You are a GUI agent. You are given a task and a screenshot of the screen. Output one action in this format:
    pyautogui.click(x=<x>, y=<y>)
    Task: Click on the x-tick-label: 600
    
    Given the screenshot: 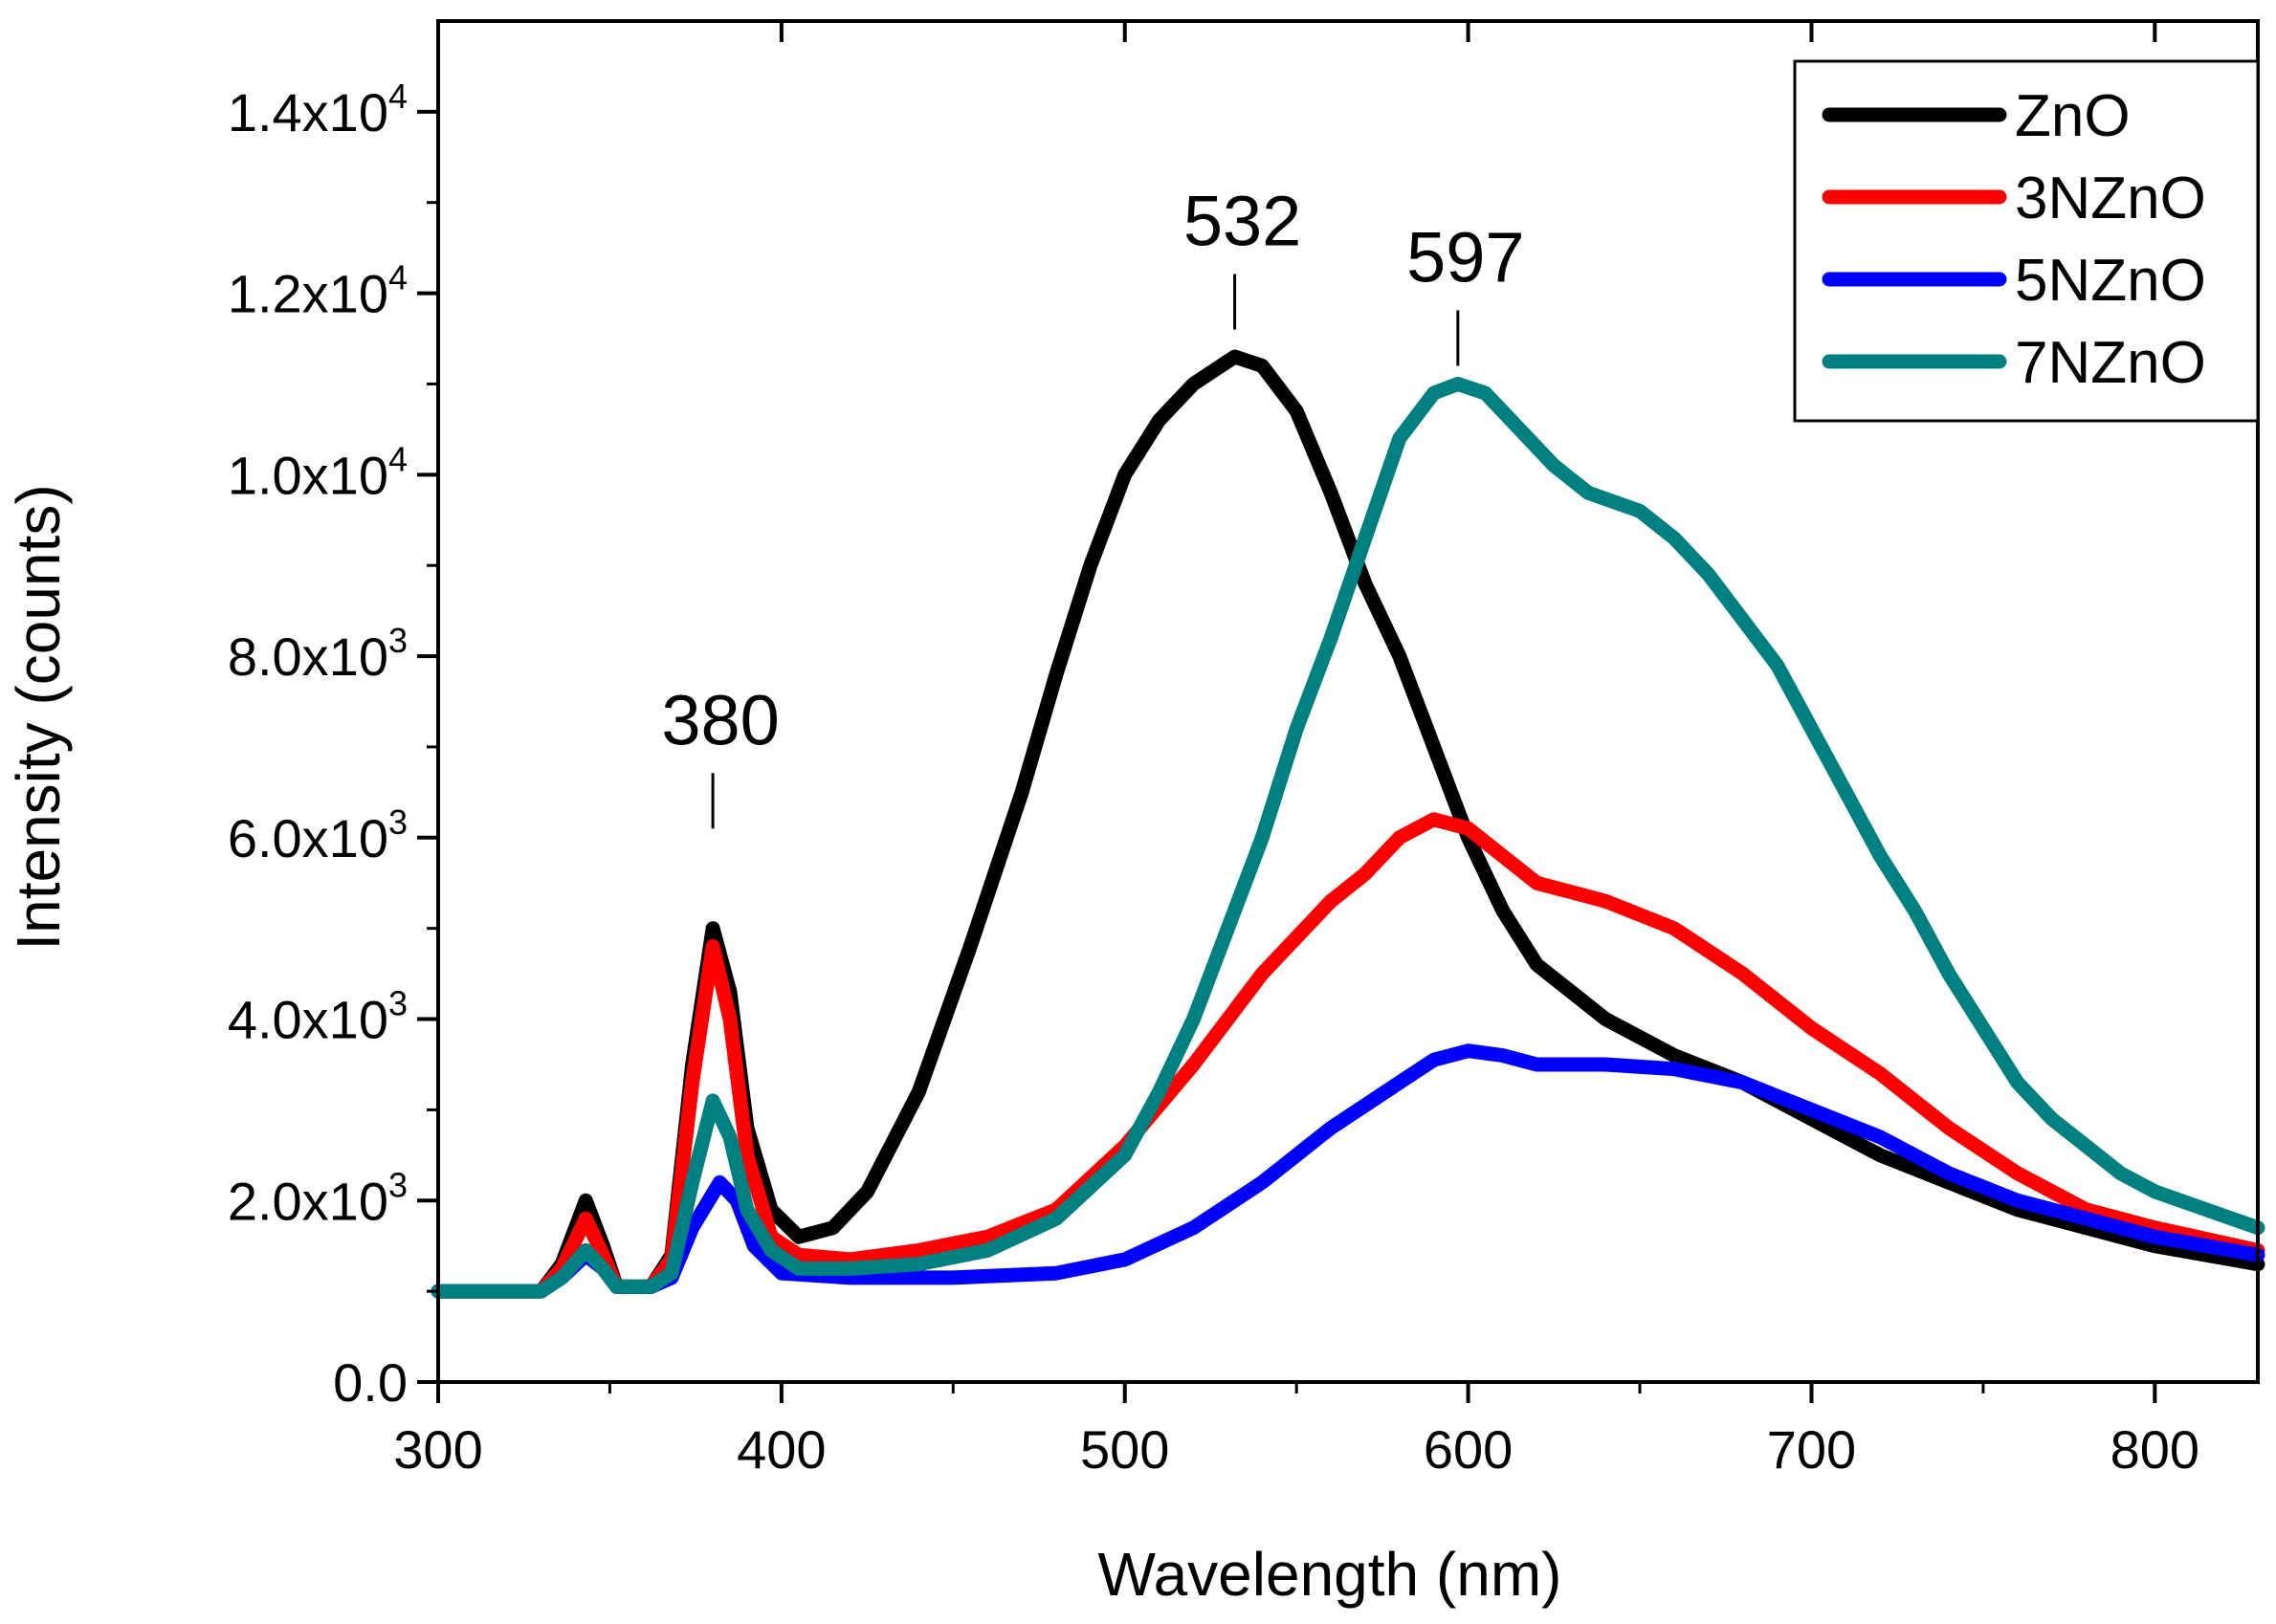 What is the action you would take?
    pyautogui.click(x=1469, y=1450)
    